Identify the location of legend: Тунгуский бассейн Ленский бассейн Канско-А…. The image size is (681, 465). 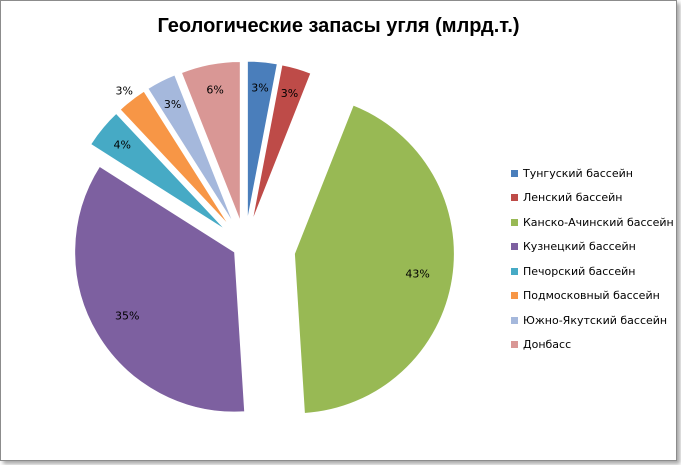
(592, 259).